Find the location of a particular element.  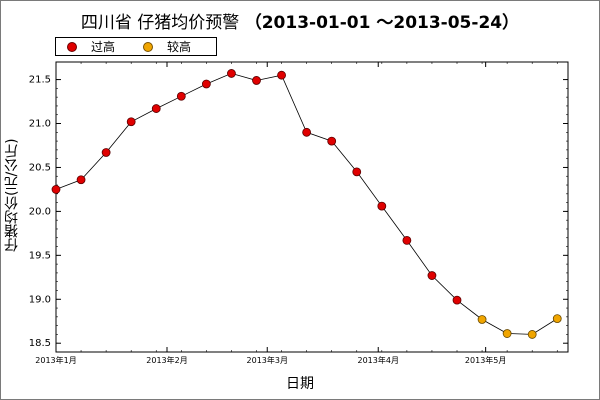

y-axis-label: 仔猪均价(元/公斤) is located at coordinates (12, 195).